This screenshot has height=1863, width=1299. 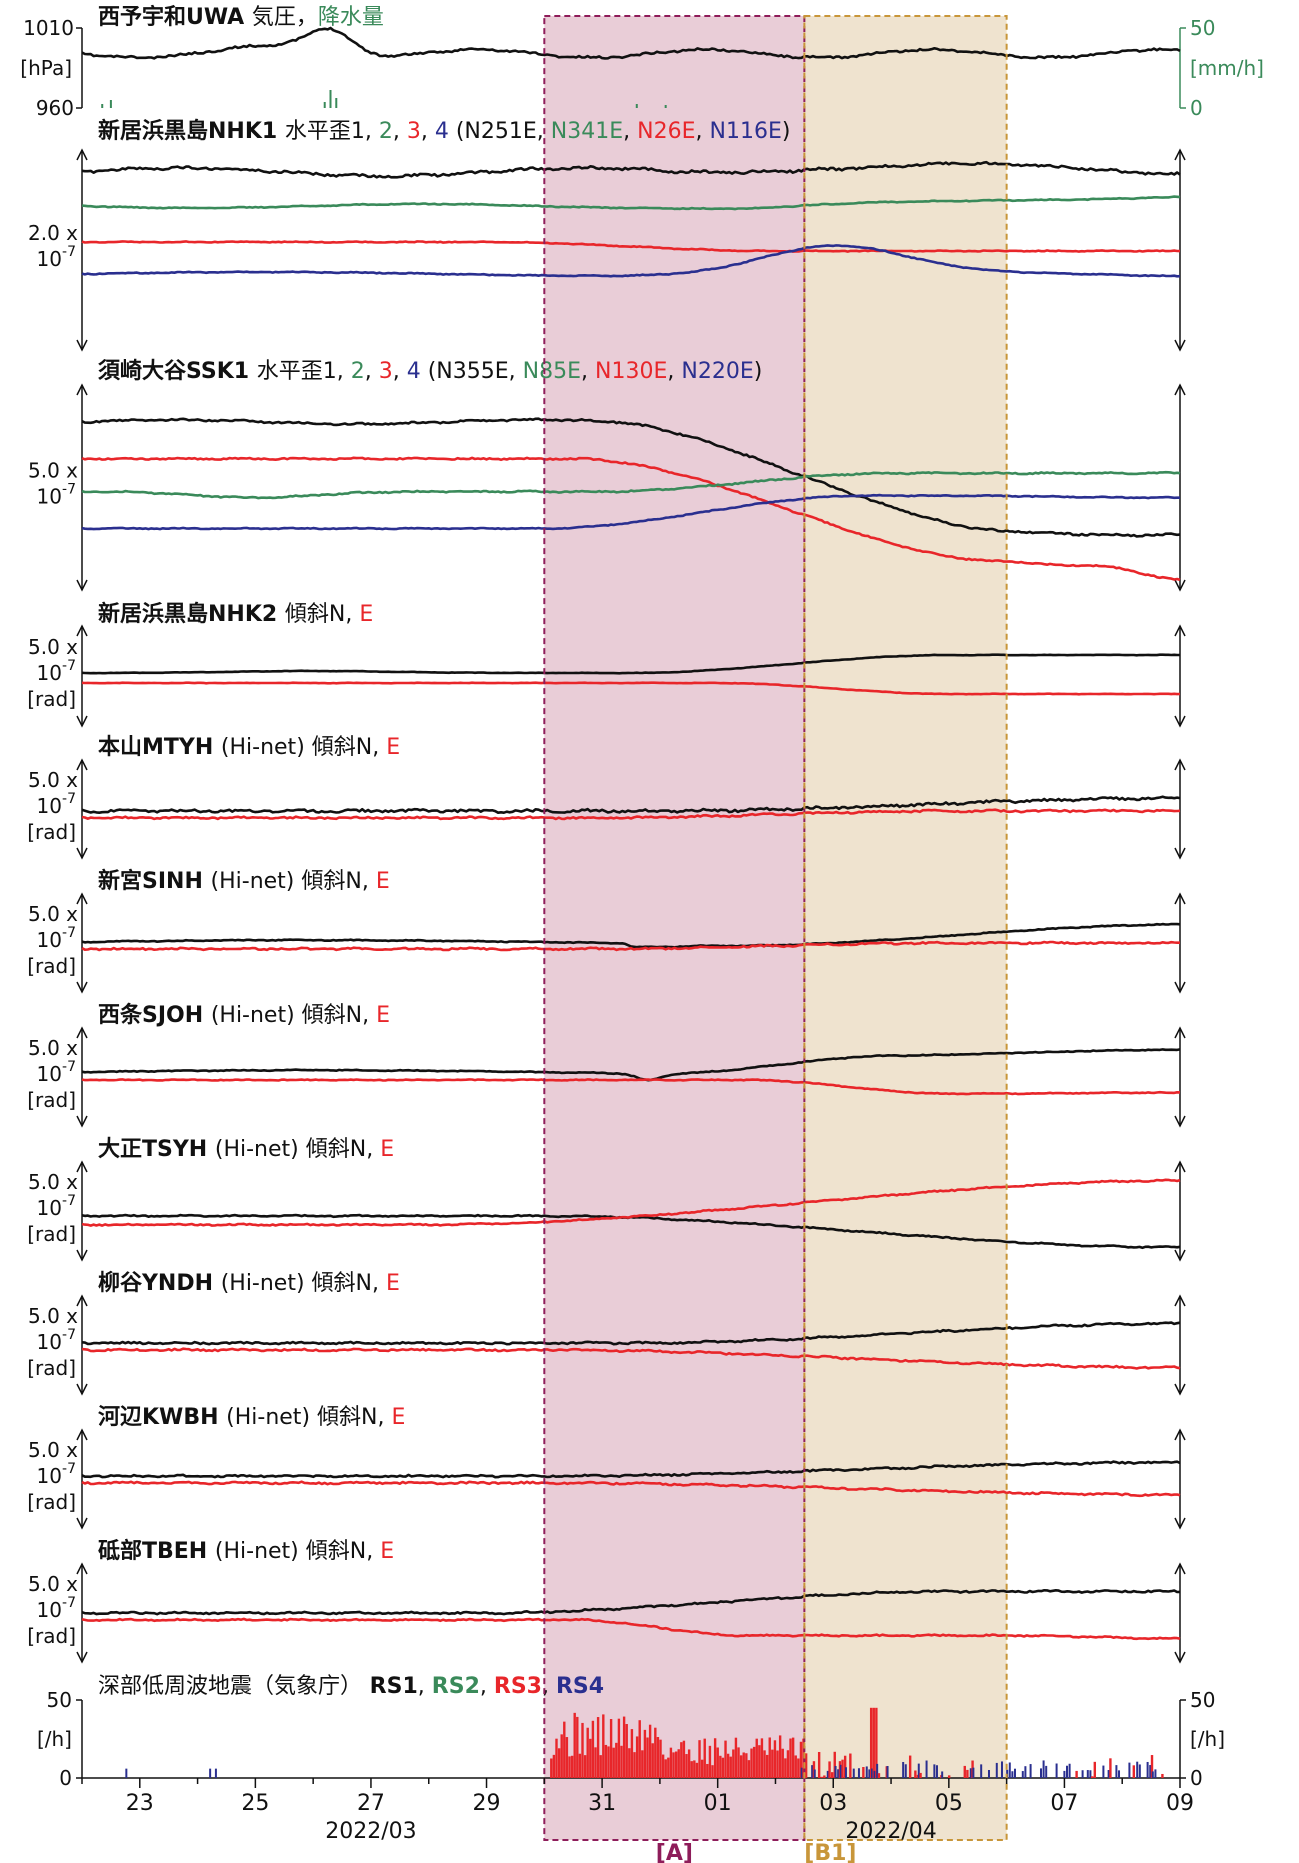 What do you see at coordinates (602, 1803) in the screenshot?
I see `x-tick-label: 31` at bounding box center [602, 1803].